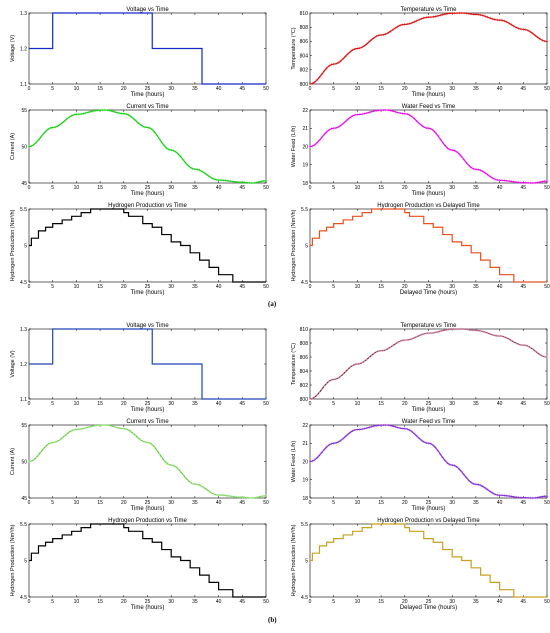 The image size is (550, 633). Describe the element at coordinates (405, 503) in the screenshot. I see `x-tick-label: 20` at that location.